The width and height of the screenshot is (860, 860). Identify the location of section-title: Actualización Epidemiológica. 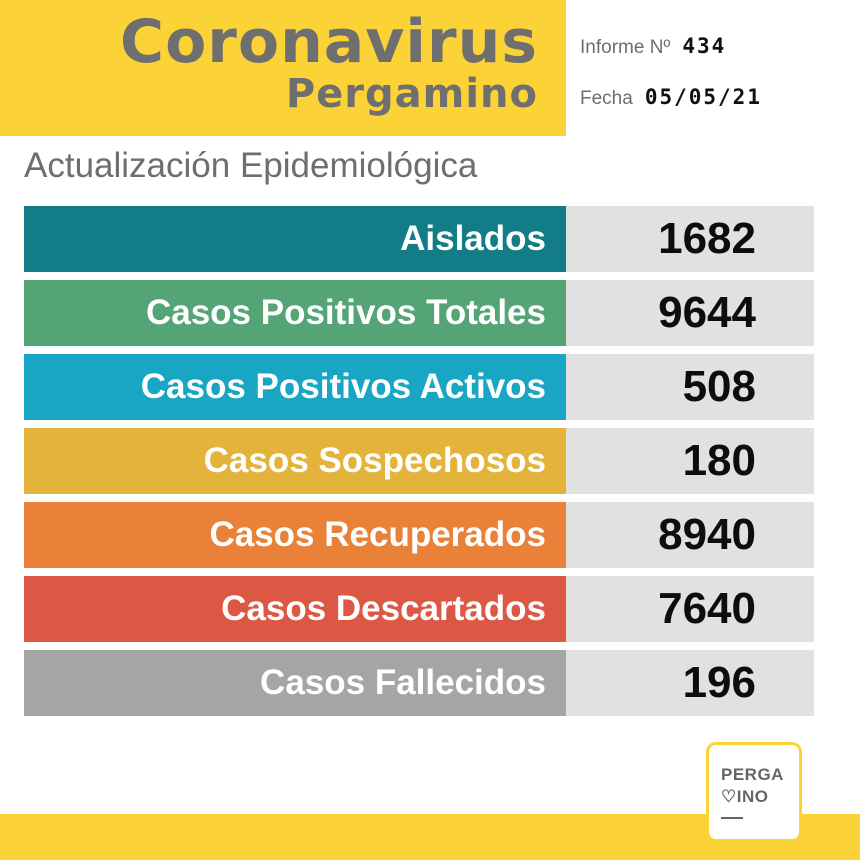
(251, 165).